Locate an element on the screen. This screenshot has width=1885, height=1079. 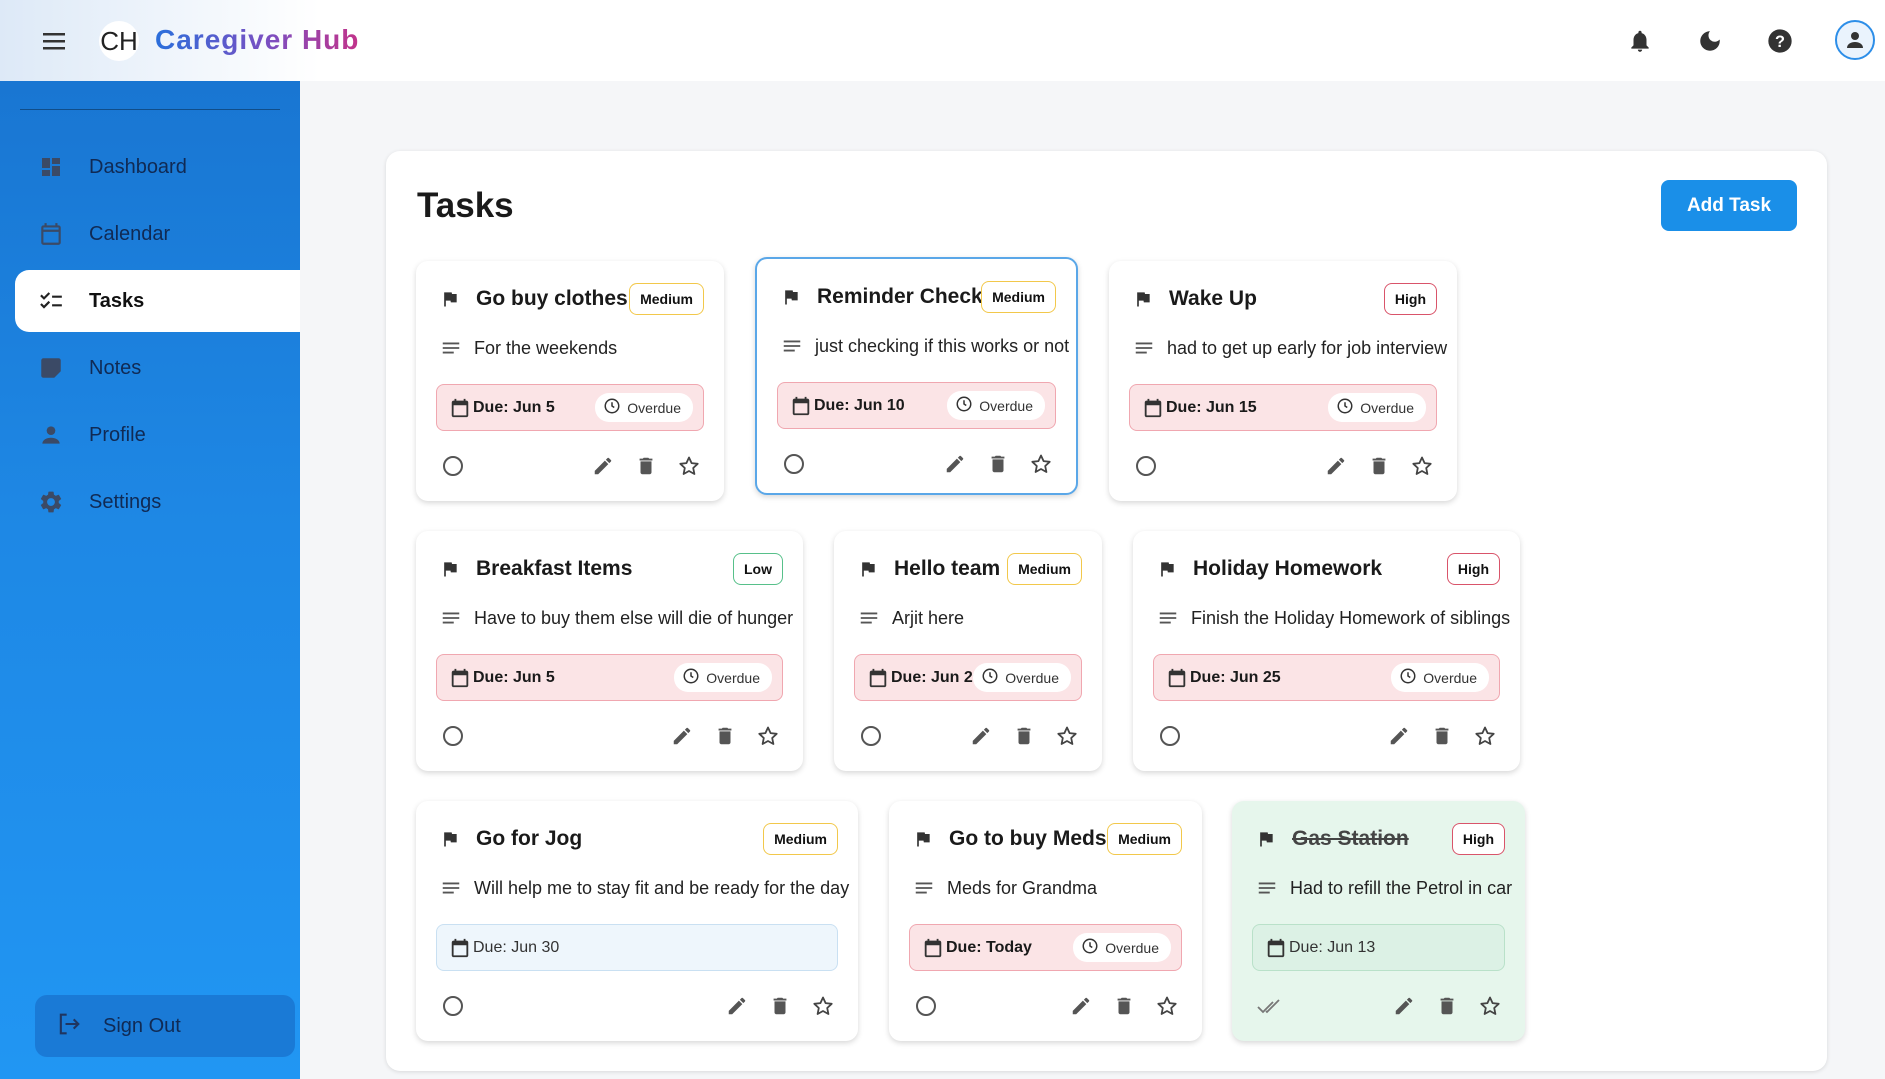
task-description: Have to buy them else will die of hunger is located at coordinates (634, 617).